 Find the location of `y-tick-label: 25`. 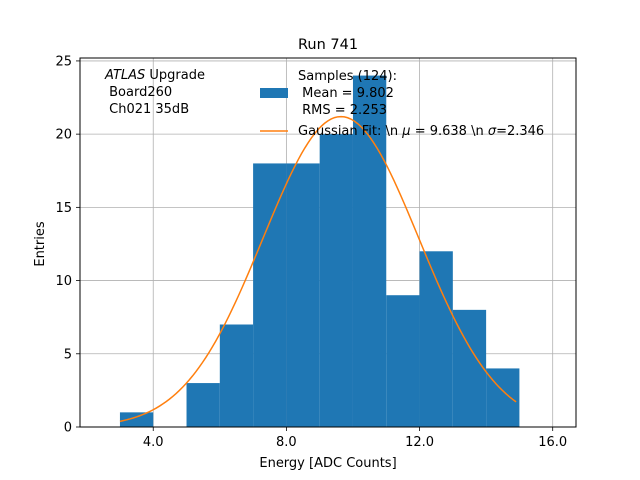

y-tick-label: 25 is located at coordinates (63, 61).